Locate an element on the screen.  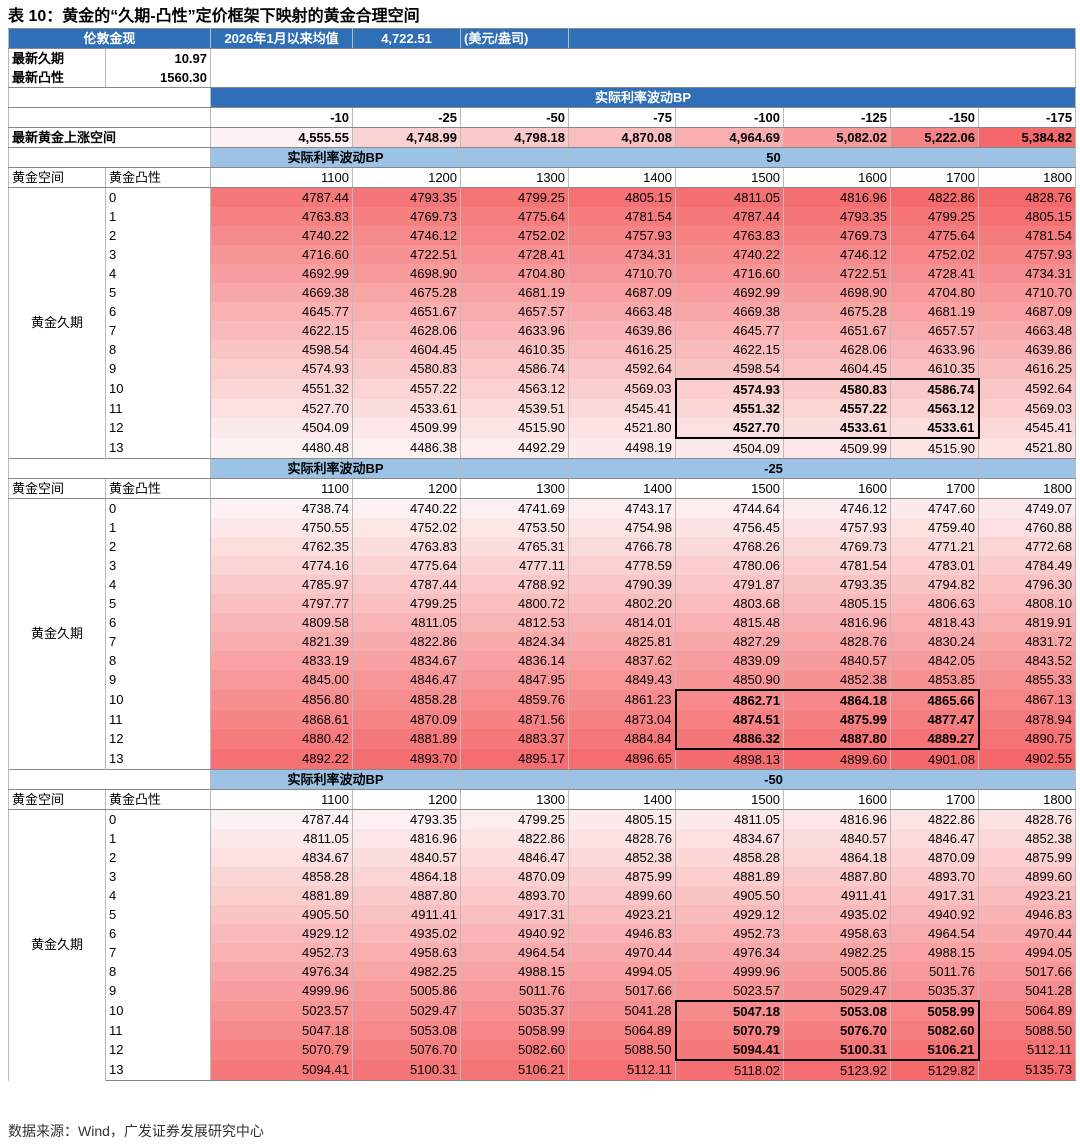
convexity: 1800 is located at coordinates (1027, 177).